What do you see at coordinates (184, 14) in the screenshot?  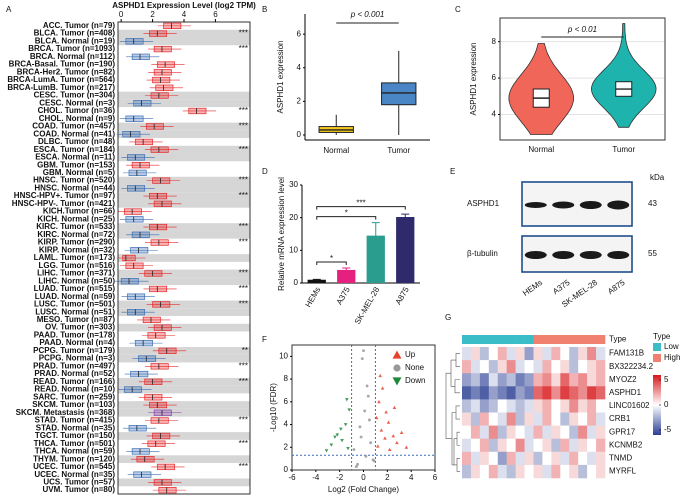 I see `x-tick-label: 4` at bounding box center [184, 14].